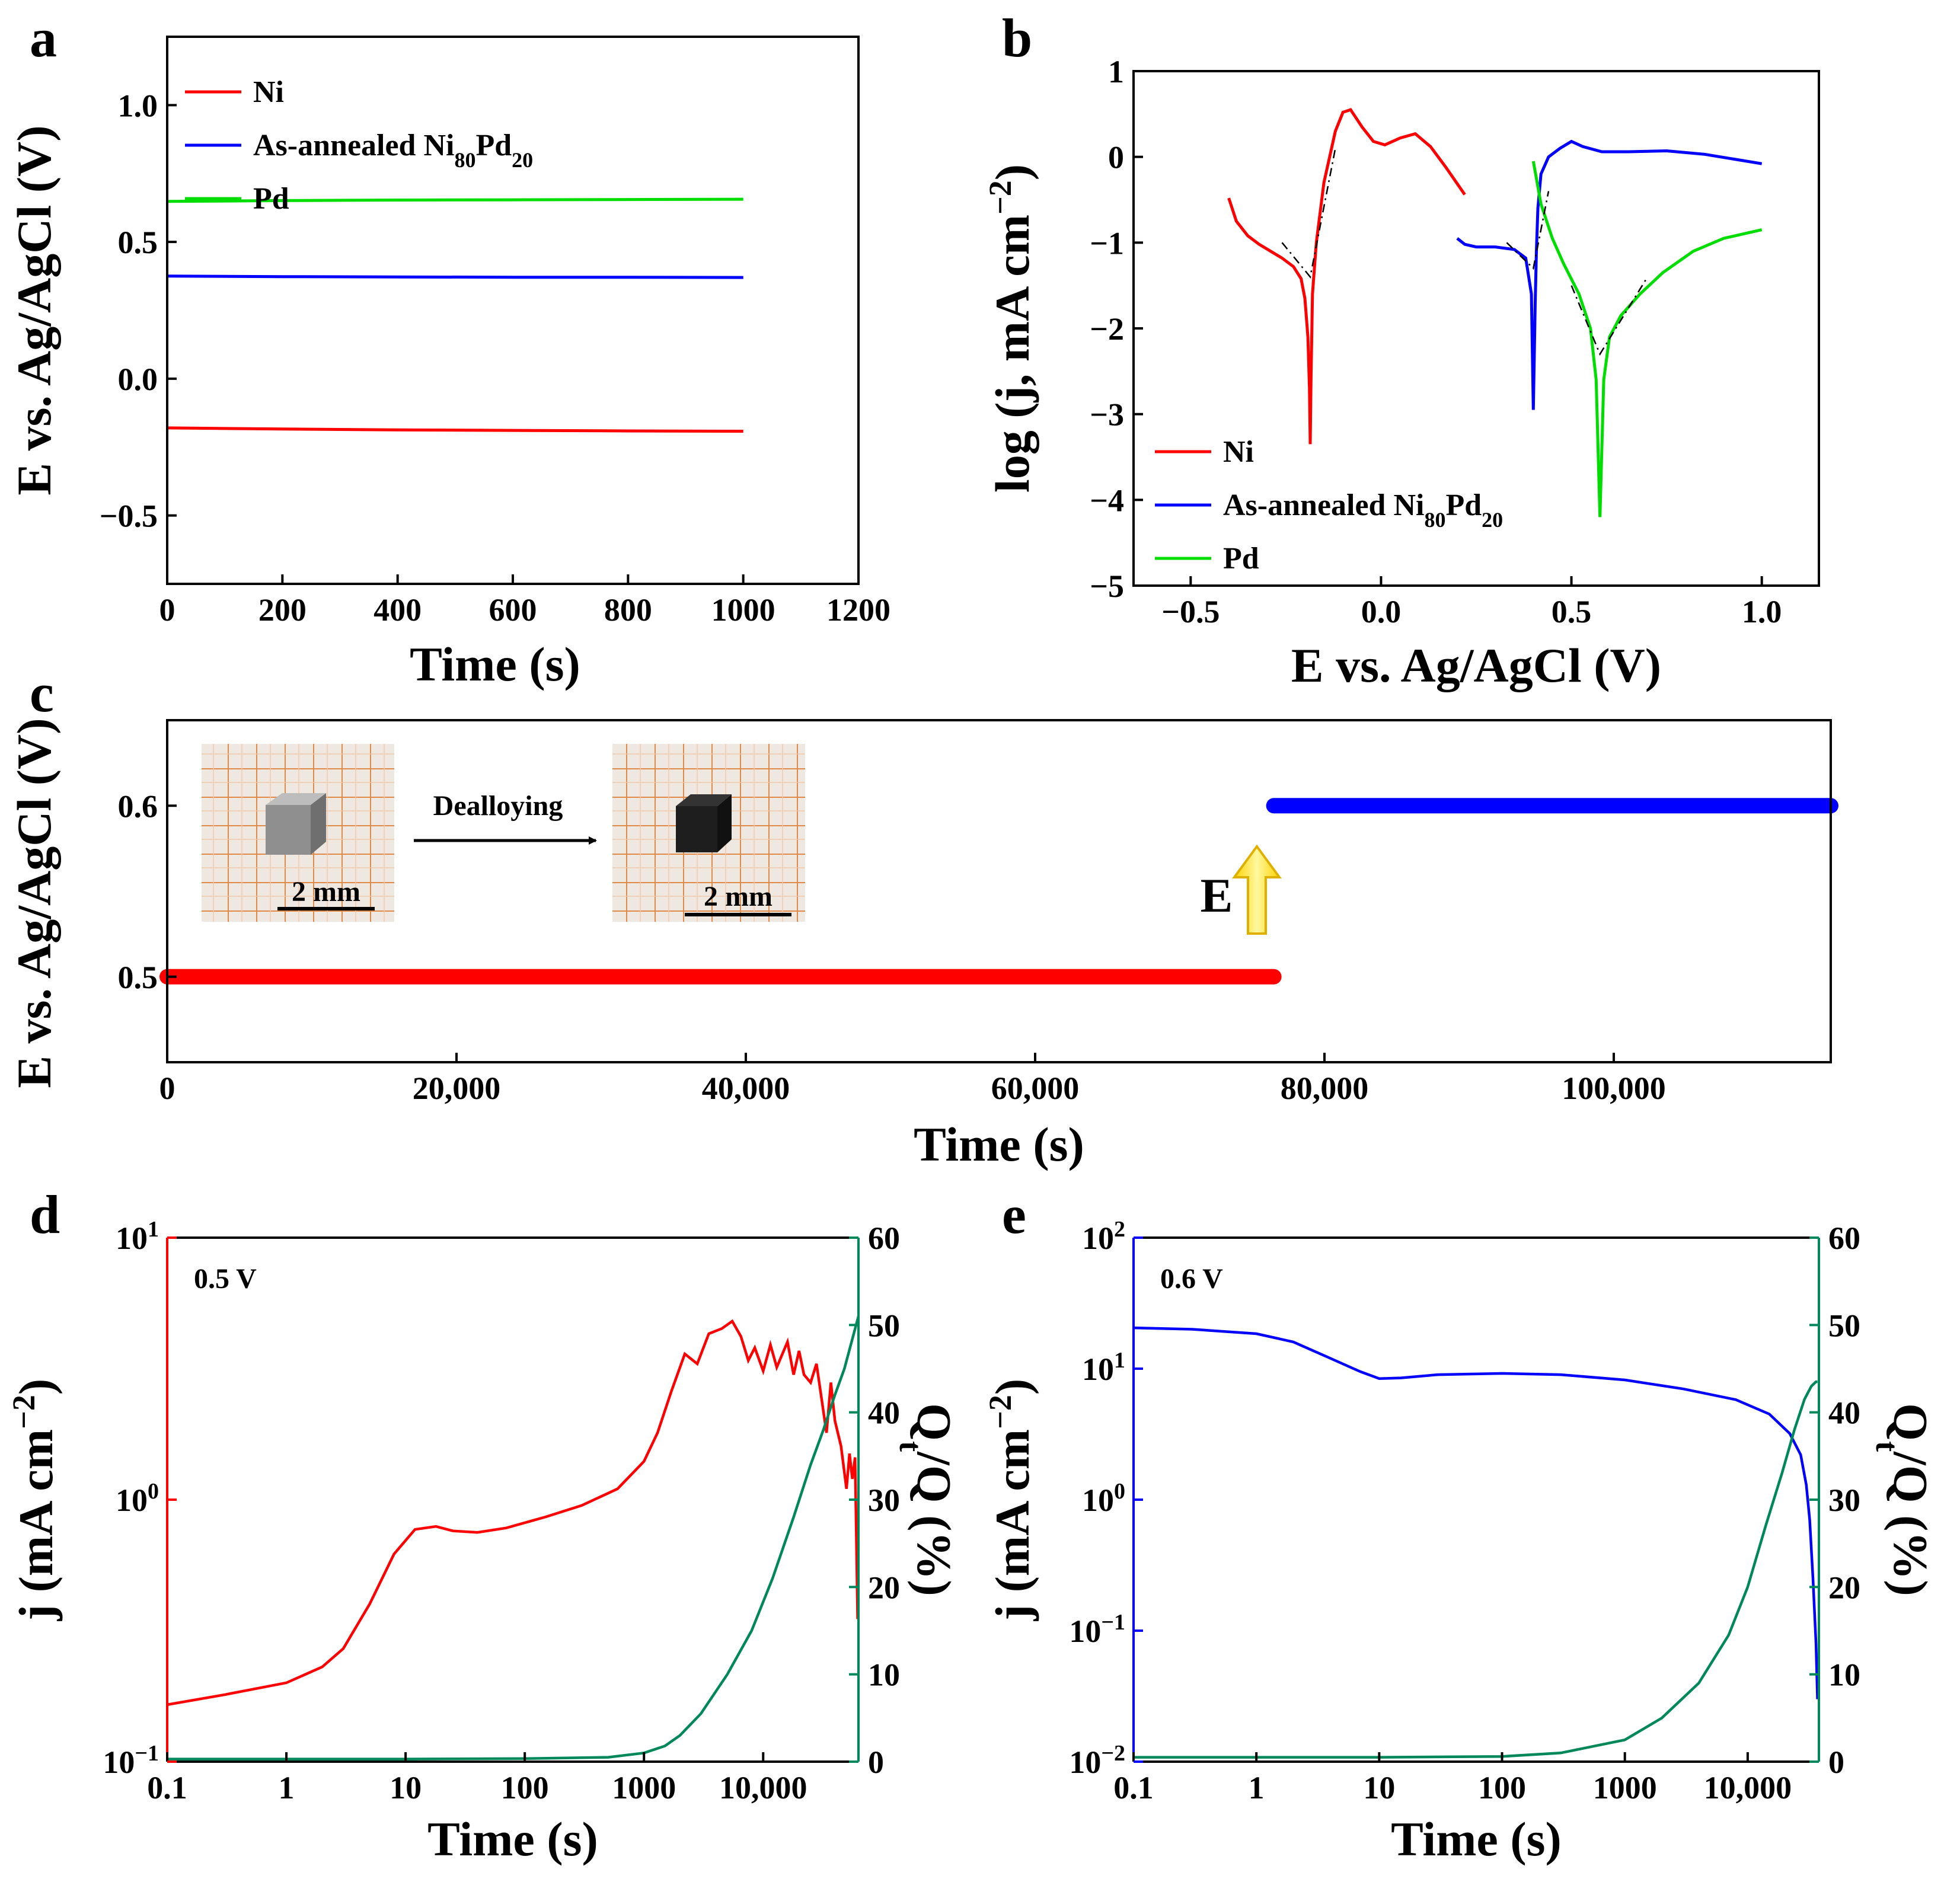  I want to click on d-yltick-base-2: 10, so click(132, 1238).